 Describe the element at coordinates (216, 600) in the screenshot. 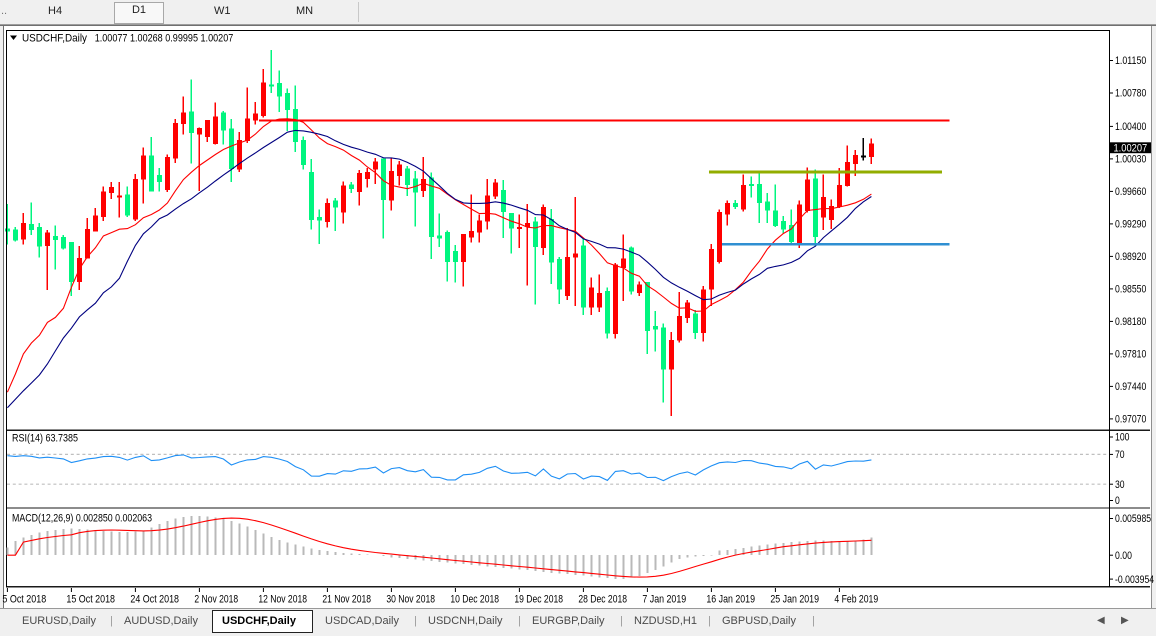

I see `svg-text: 2 Nov 2018` at that location.